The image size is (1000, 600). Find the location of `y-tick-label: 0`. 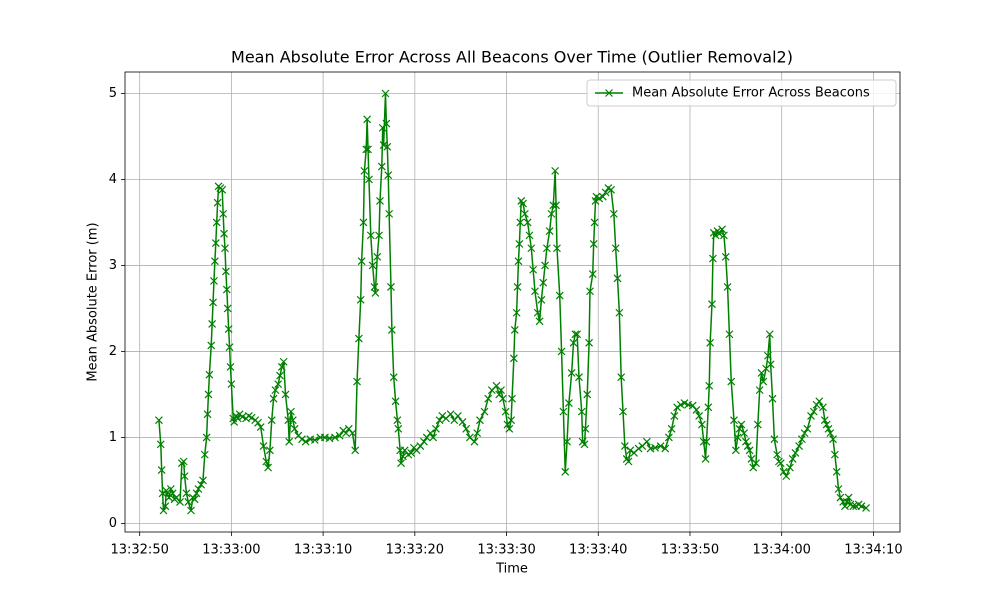

y-tick-label: 0 is located at coordinates (113, 523).